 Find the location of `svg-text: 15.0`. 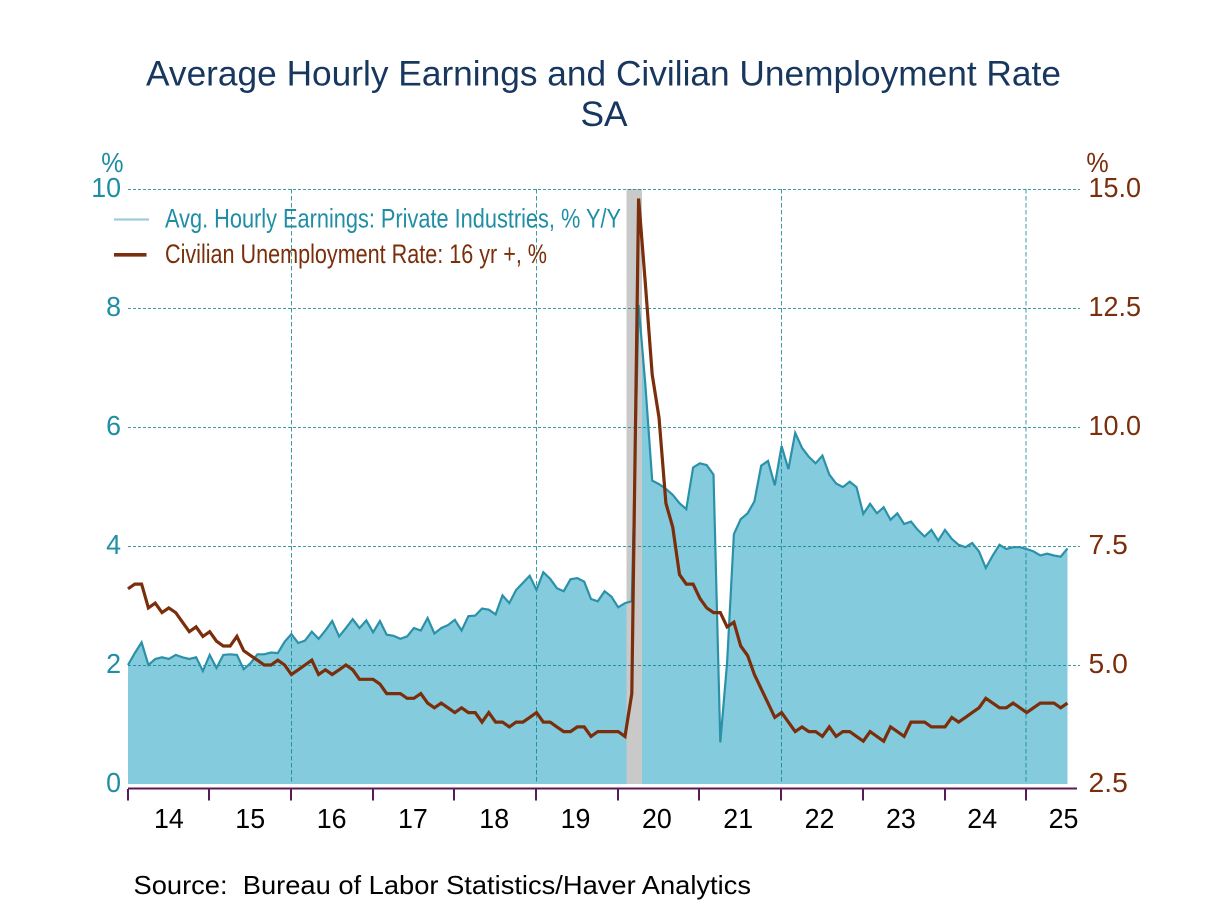

svg-text: 15.0 is located at coordinates (1115, 187).